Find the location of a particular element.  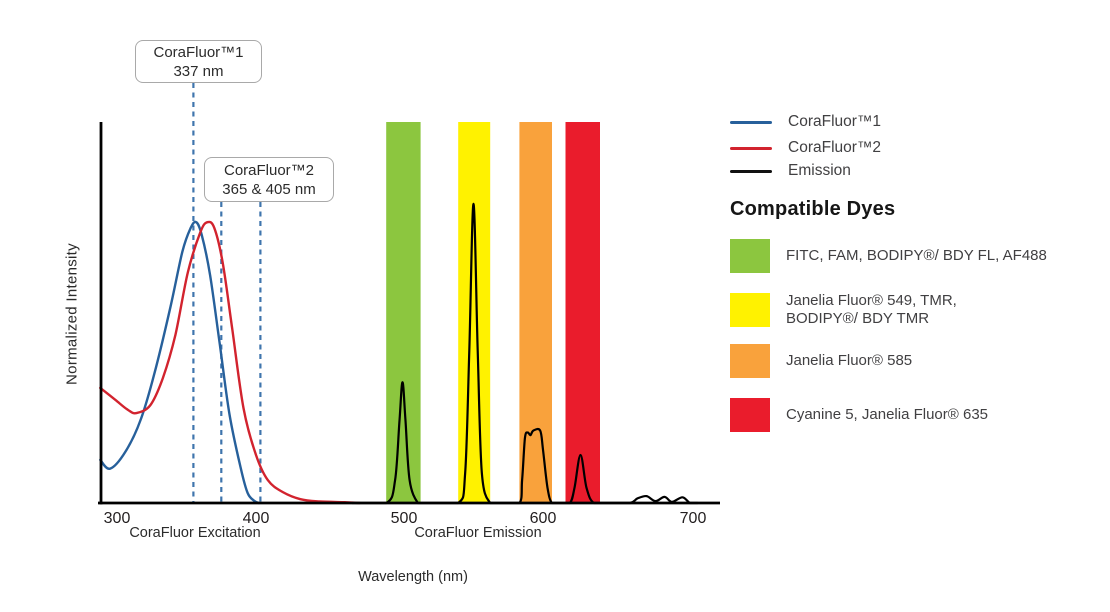

annotation-box-corafluor2: CoraFluor™2 365 & 405 nm is located at coordinates (269, 179).